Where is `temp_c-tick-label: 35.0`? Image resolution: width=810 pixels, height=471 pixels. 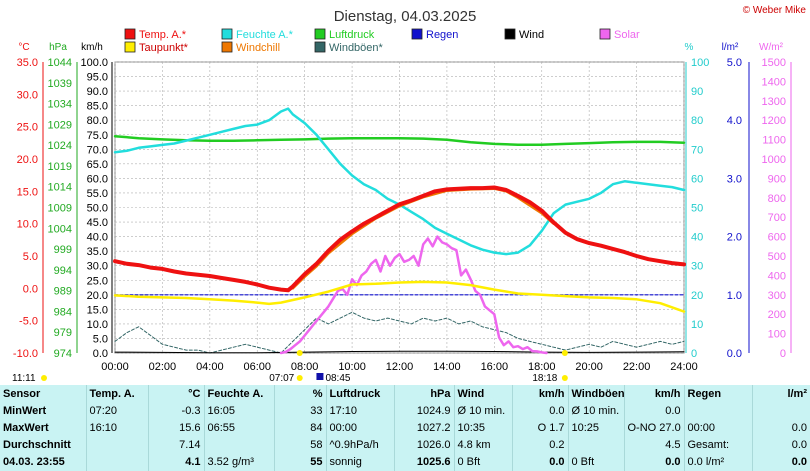
temp_c-tick-label: 35.0 is located at coordinates (27, 63).